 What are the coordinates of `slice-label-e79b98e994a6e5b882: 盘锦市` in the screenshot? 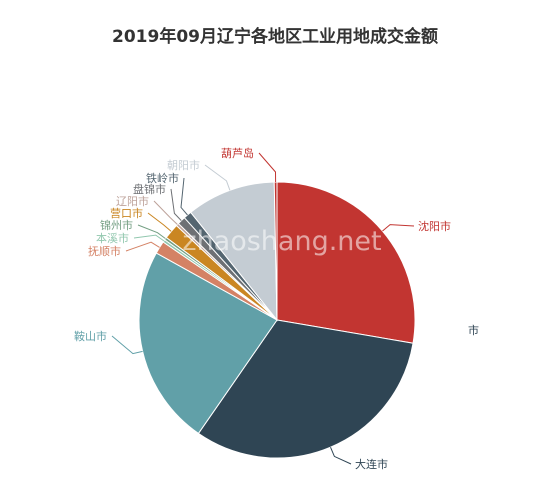 It's located at (149, 189).